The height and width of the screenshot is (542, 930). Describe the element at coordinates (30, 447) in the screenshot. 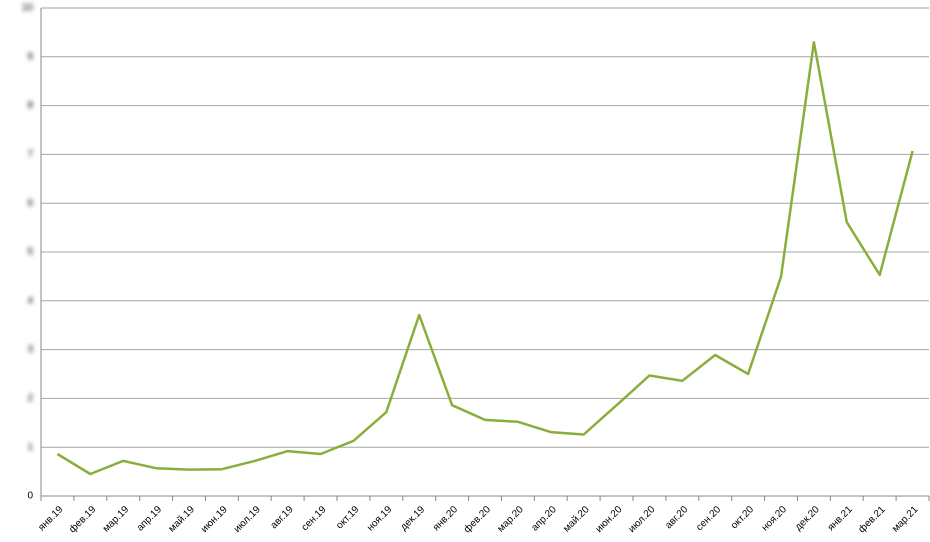

I see `y-tick-label: 1` at that location.